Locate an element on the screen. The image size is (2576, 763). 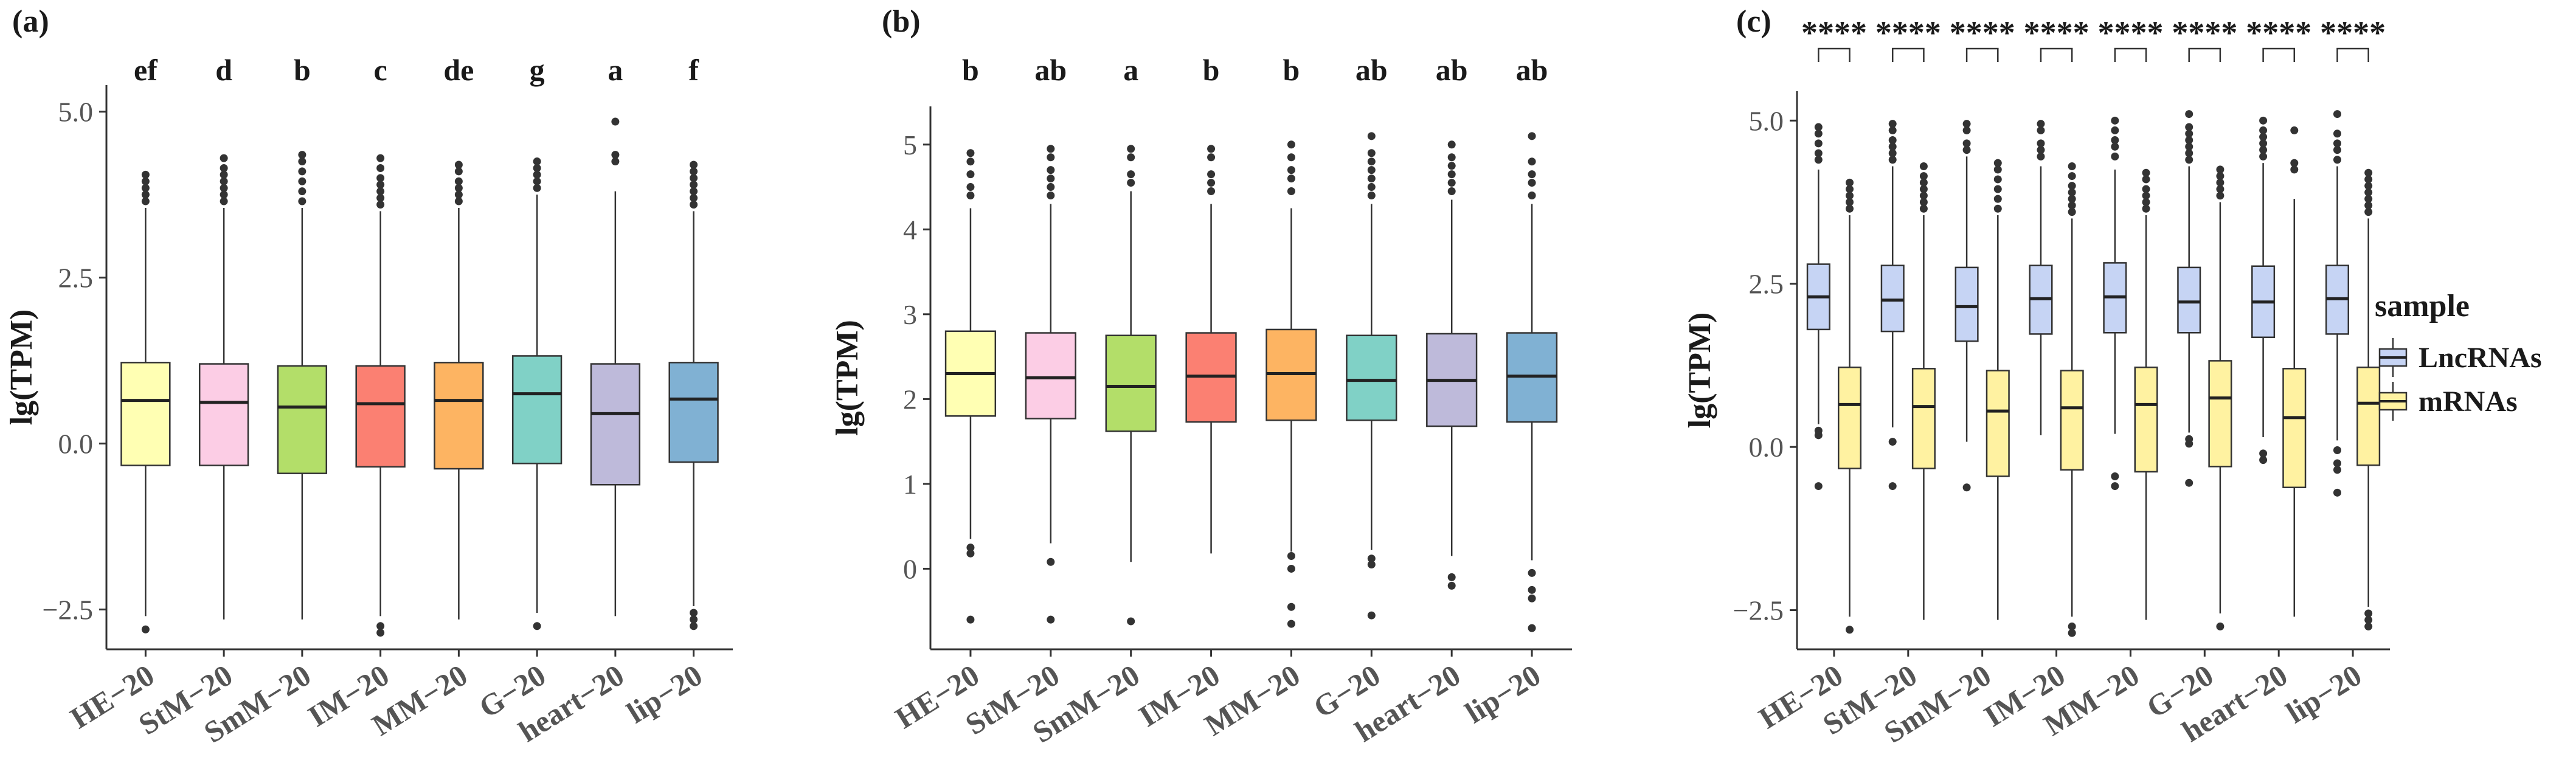
significance-letter: f is located at coordinates (693, 70).